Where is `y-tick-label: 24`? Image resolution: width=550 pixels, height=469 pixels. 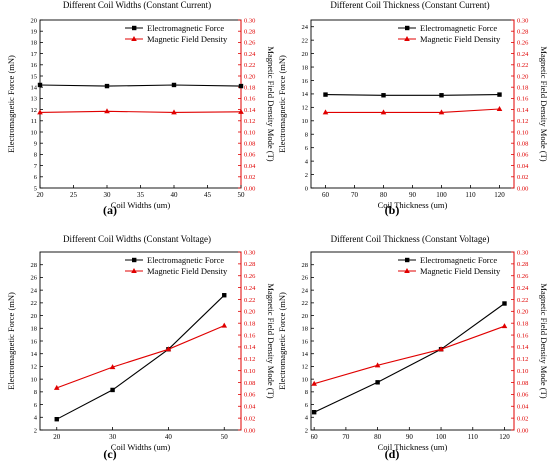 y-tick-label: 24 is located at coordinates (34, 290).